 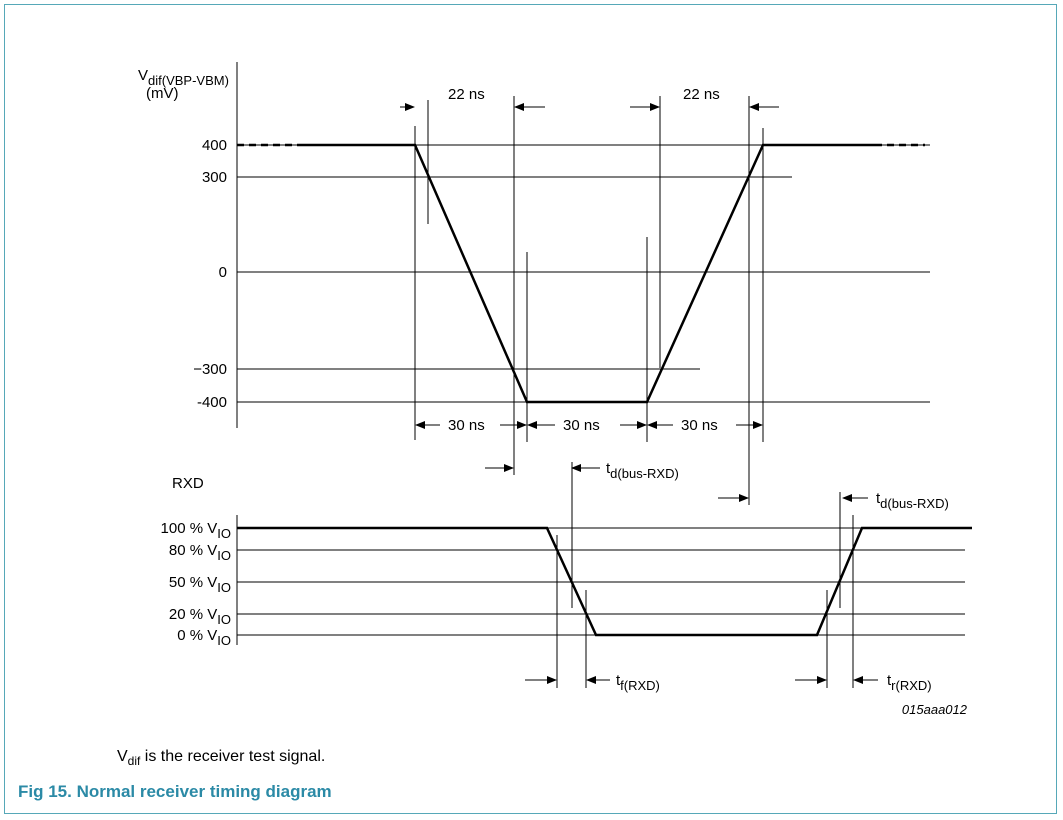 I want to click on label-30ns-1: 30 ns, so click(x=466, y=425).